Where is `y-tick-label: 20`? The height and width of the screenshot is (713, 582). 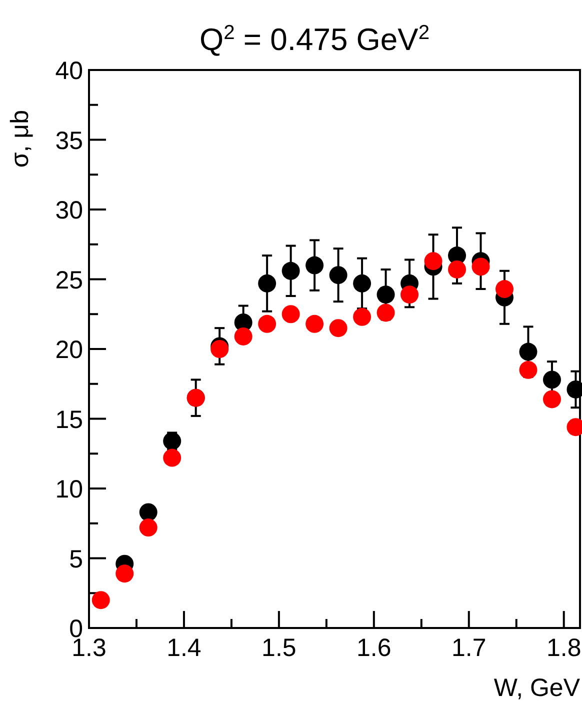 y-tick-label: 20 is located at coordinates (69, 350).